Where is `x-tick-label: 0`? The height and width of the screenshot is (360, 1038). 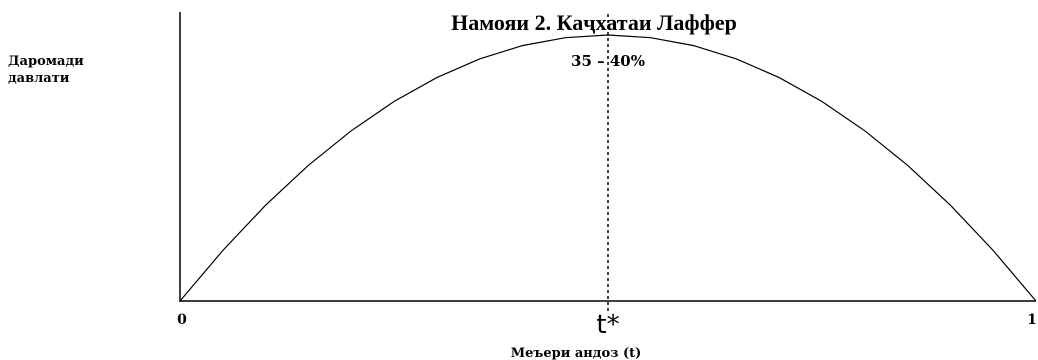
x-tick-label: 0 is located at coordinates (182, 320).